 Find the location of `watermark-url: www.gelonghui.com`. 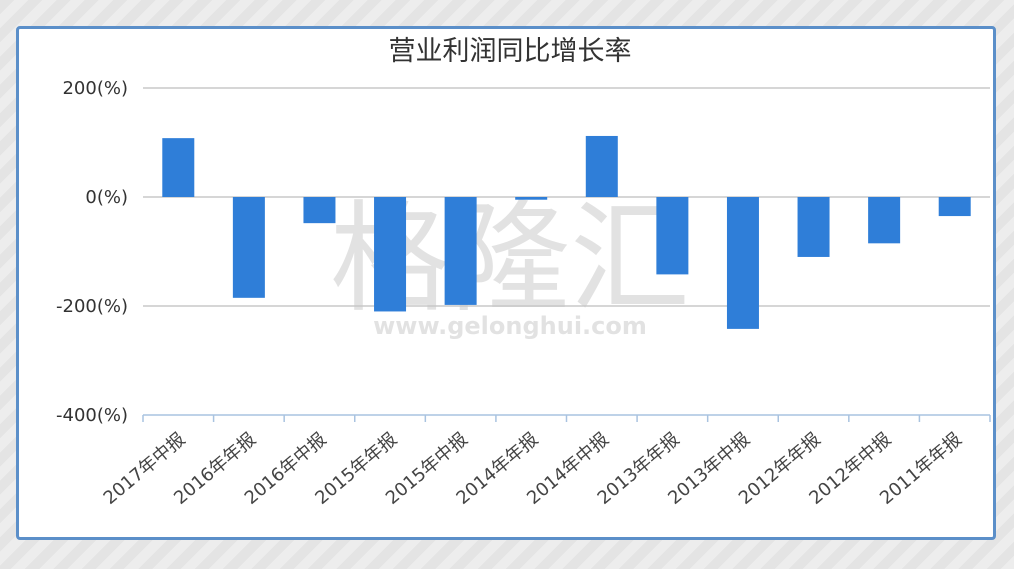

watermark-url: www.gelonghui.com is located at coordinates (510, 326).